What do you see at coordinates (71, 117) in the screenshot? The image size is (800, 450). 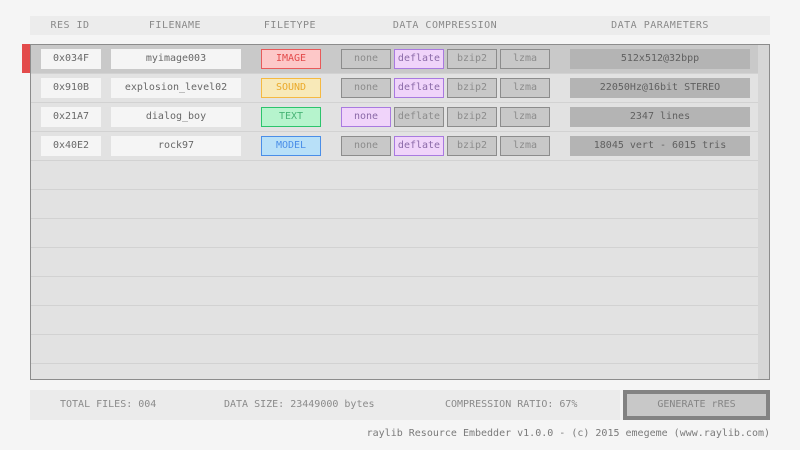 I see `res-id-field: 0x21A7` at bounding box center [71, 117].